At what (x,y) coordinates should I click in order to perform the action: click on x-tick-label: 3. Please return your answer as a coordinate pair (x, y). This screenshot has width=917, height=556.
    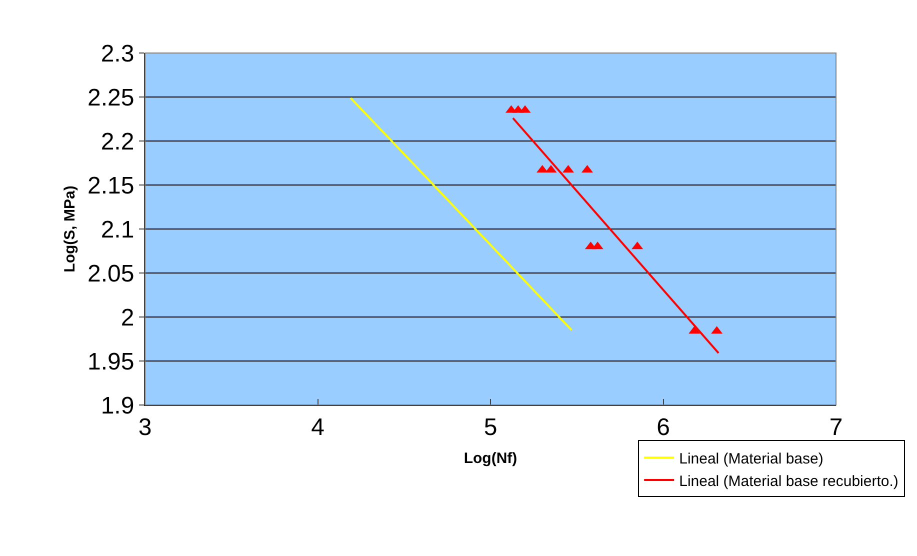
    Looking at the image, I should click on (145, 427).